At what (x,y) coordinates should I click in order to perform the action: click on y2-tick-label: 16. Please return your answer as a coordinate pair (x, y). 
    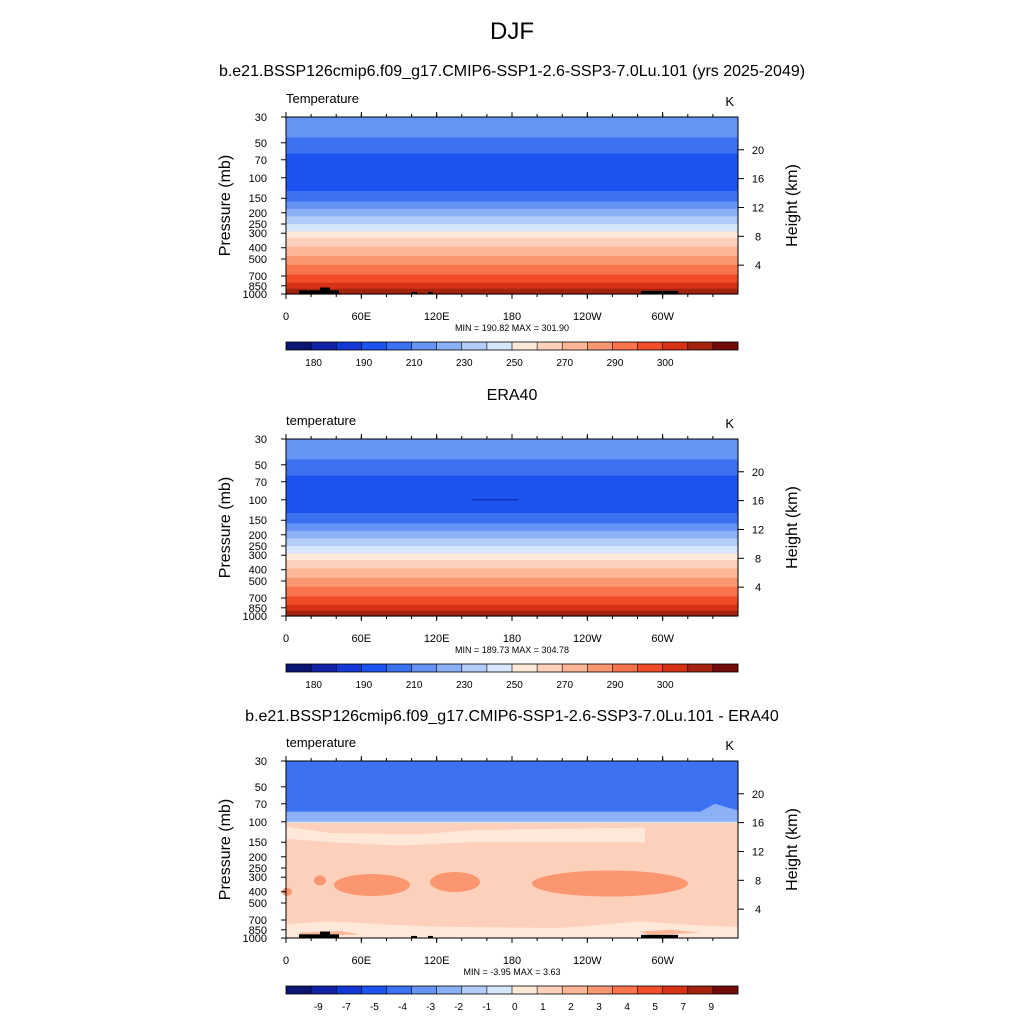
    Looking at the image, I should click on (758, 180).